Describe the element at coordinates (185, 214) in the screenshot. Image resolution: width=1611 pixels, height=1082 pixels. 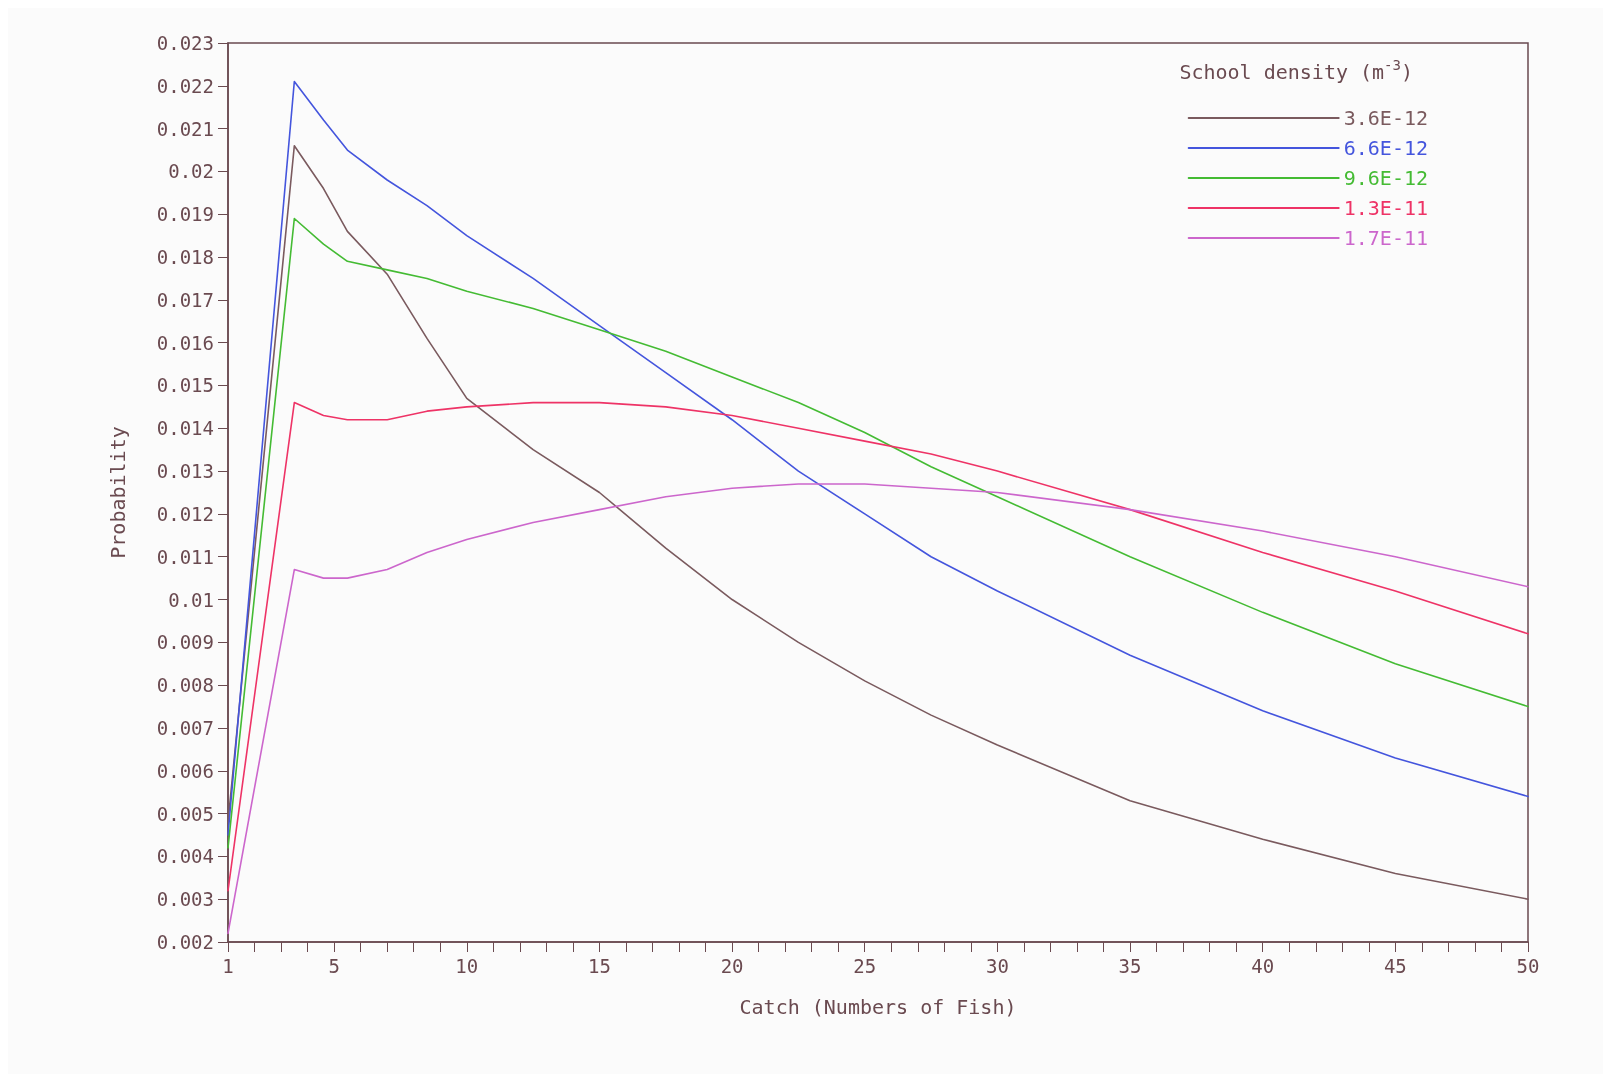
I see `y-tick-label: 0.019` at that location.